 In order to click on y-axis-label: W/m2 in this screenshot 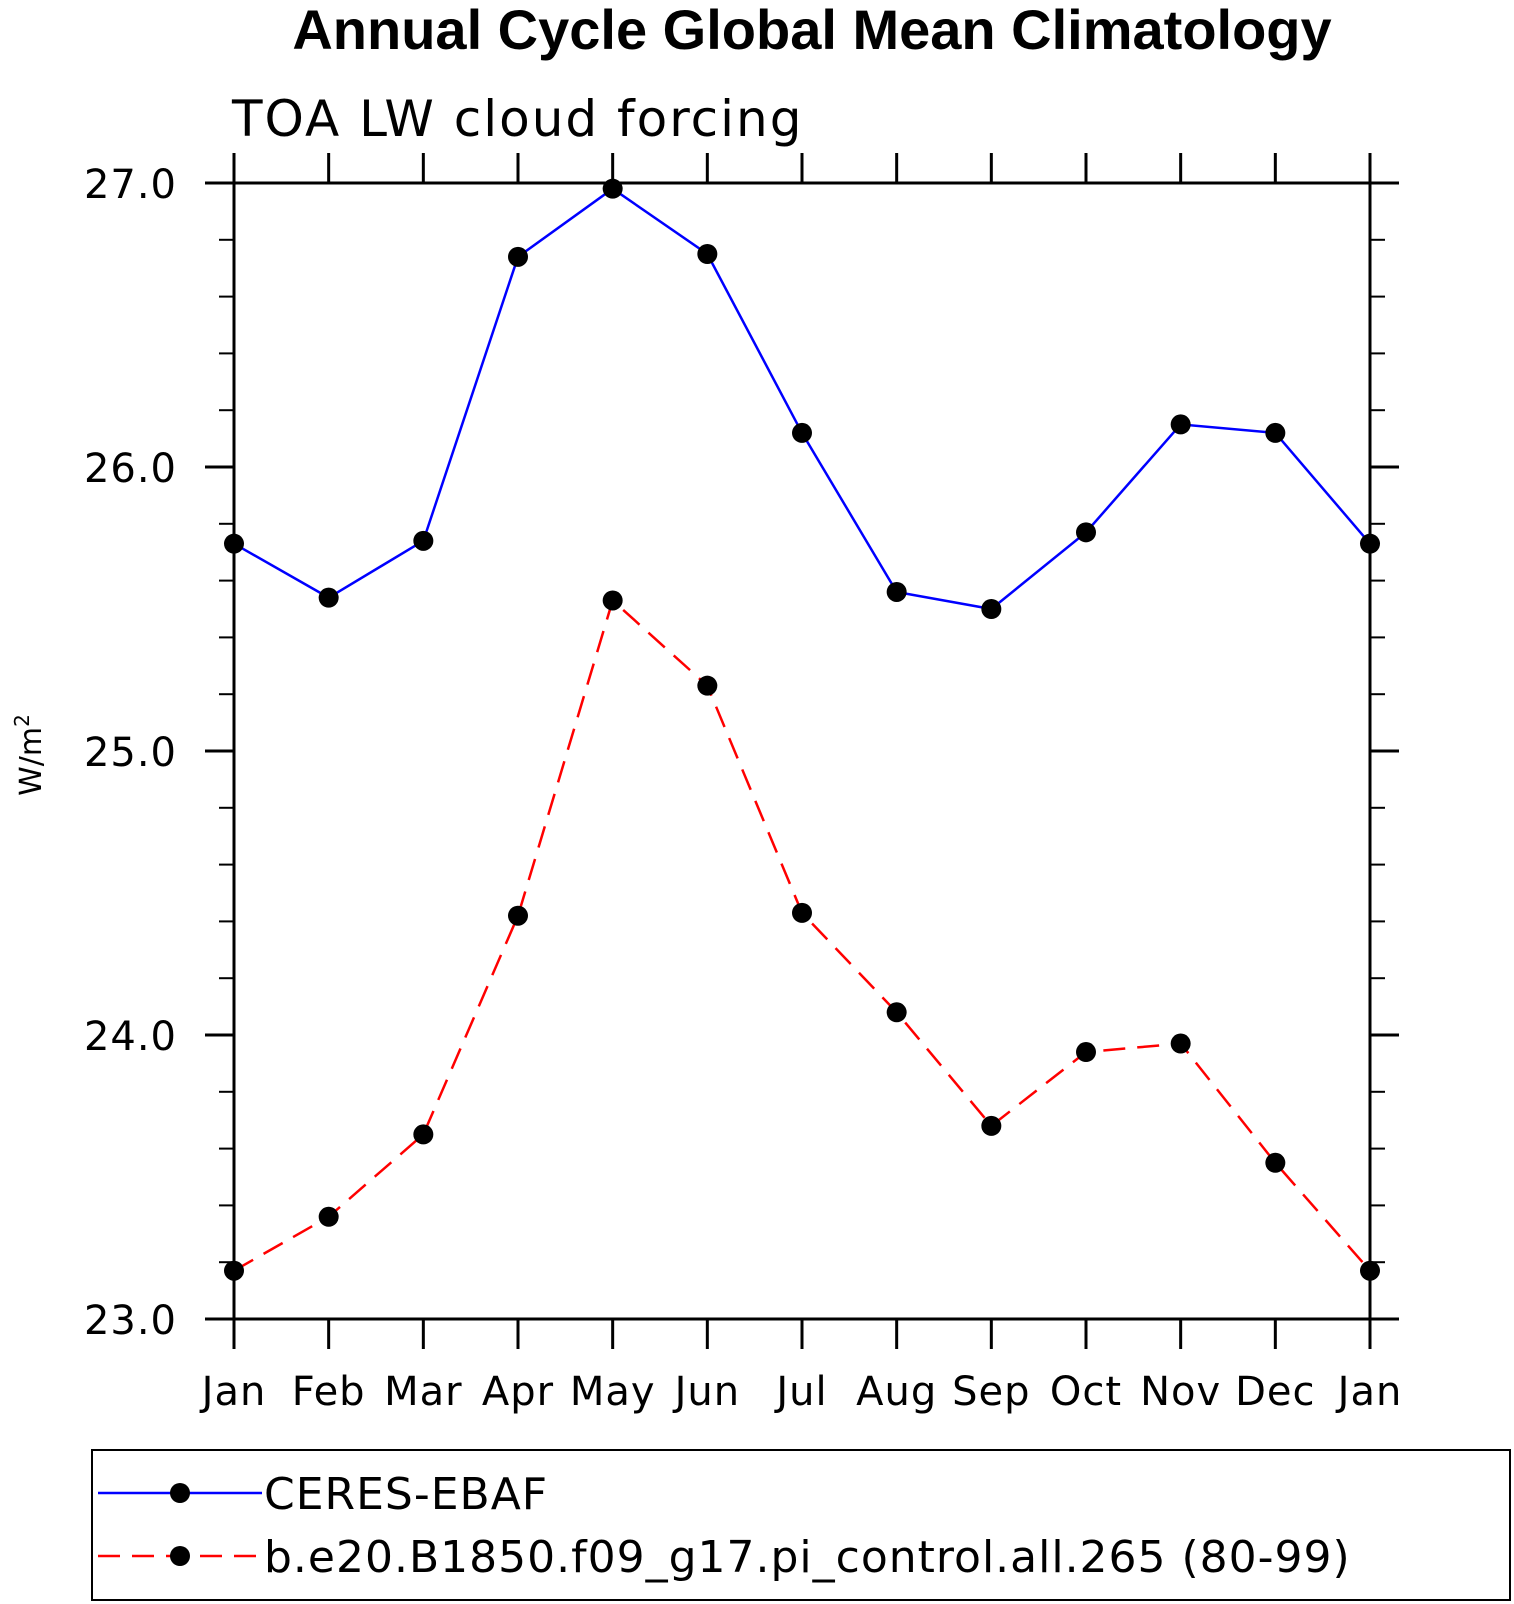, I will do `click(29, 755)`.